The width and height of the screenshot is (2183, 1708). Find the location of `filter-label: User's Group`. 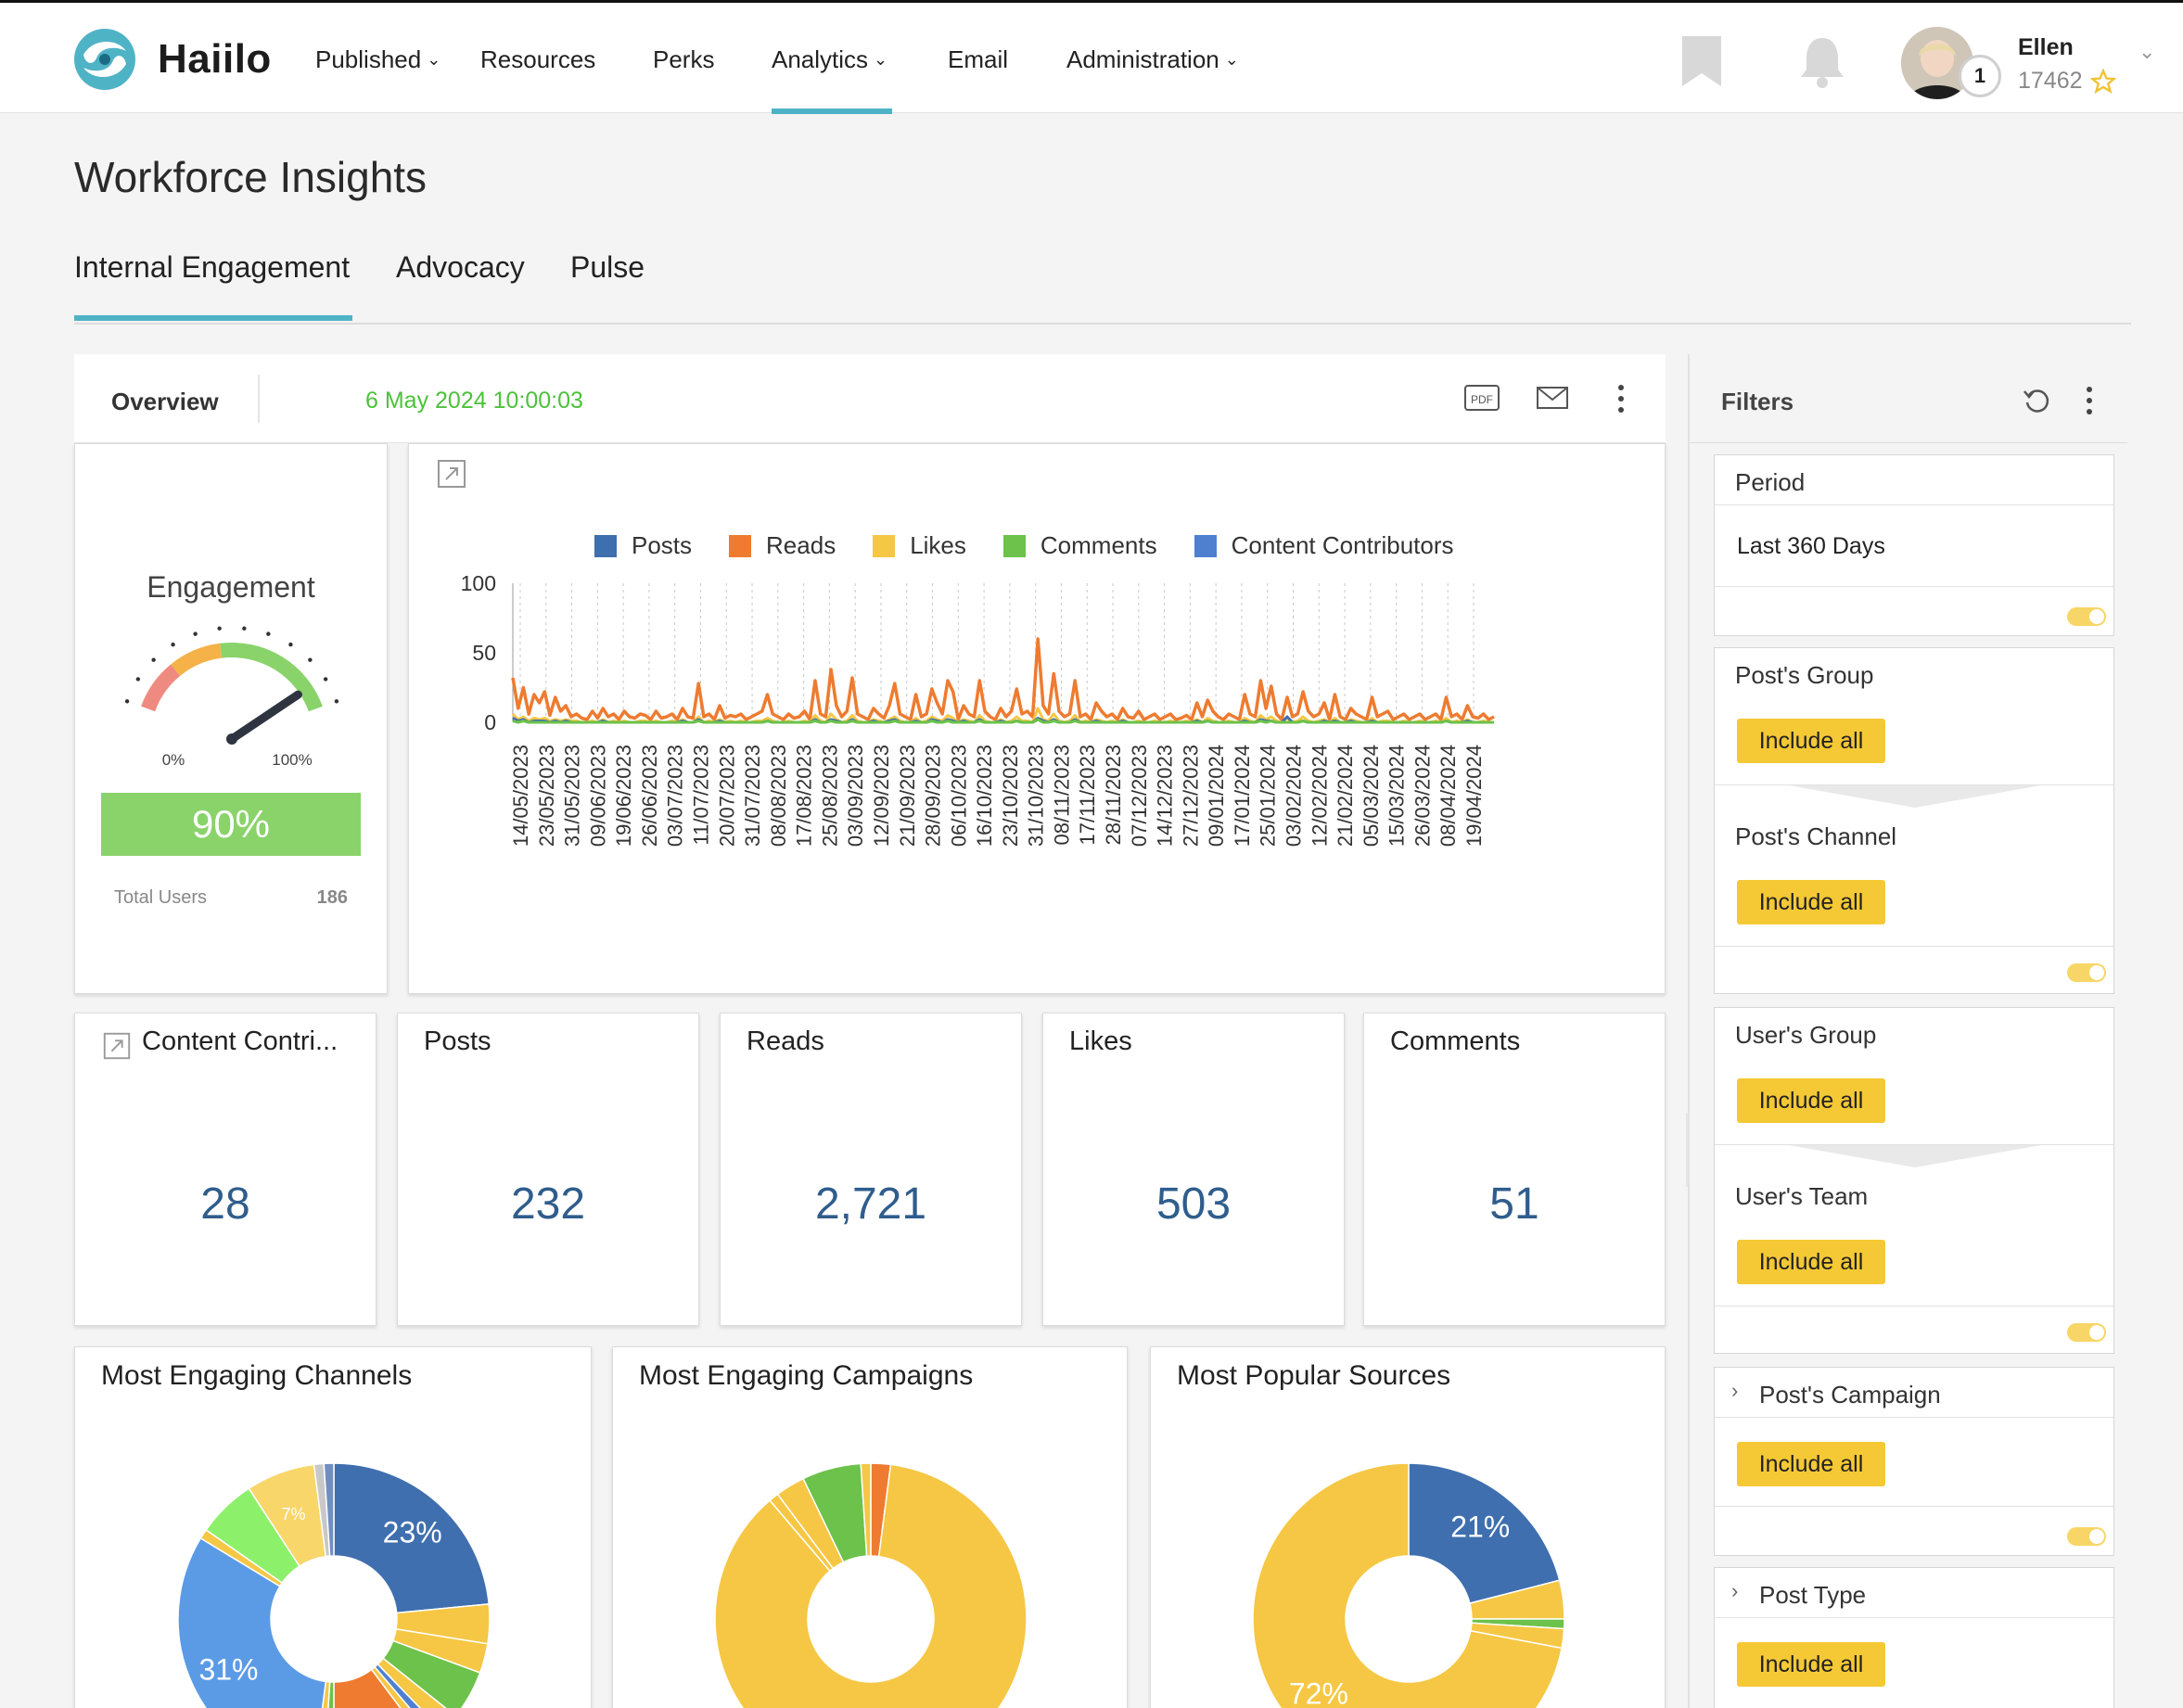

filter-label: User's Group is located at coordinates (1806, 1035).